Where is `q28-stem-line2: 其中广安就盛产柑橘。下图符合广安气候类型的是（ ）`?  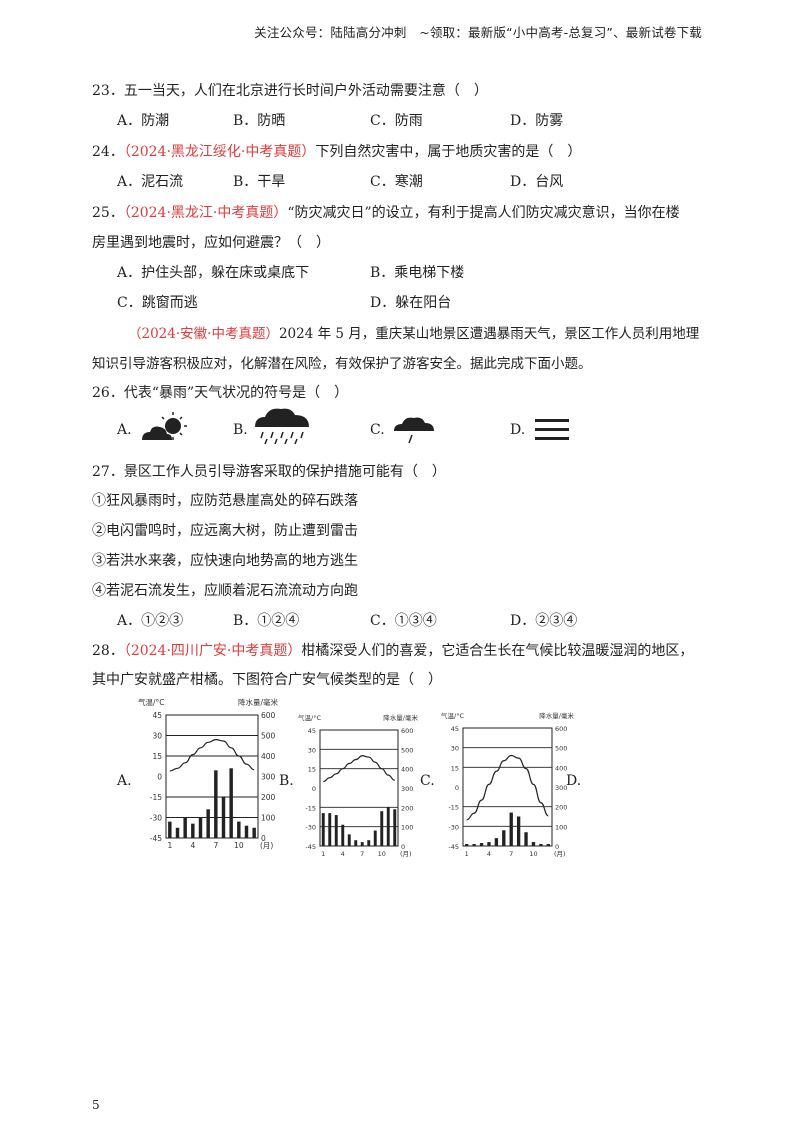 q28-stem-line2: 其中广安就盛产柑橘。下图符合广安气候类型的是（ ） is located at coordinates (267, 680).